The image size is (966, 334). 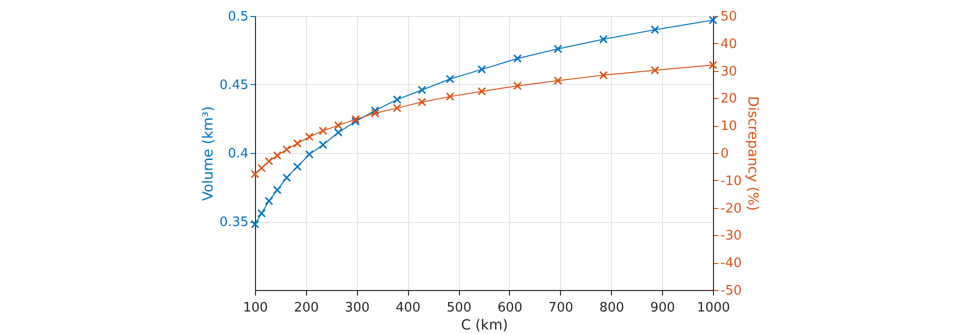 I want to click on y-tick-label: 0.45, so click(x=234, y=85).